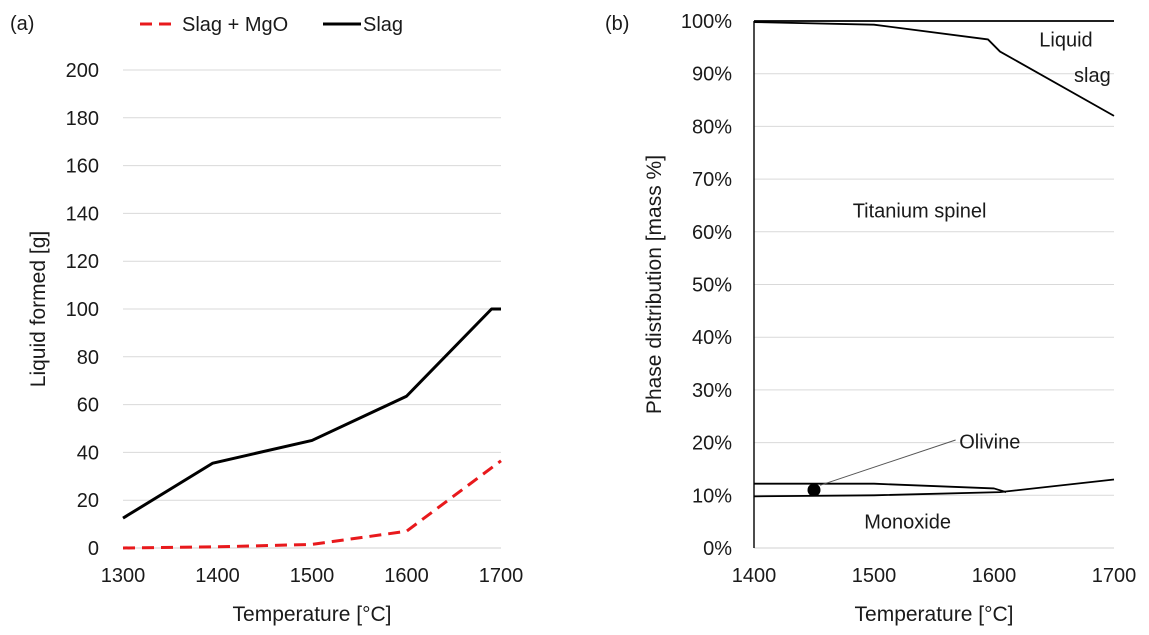  Describe the element at coordinates (88, 406) in the screenshot. I see `y-tick-label: 60` at that location.